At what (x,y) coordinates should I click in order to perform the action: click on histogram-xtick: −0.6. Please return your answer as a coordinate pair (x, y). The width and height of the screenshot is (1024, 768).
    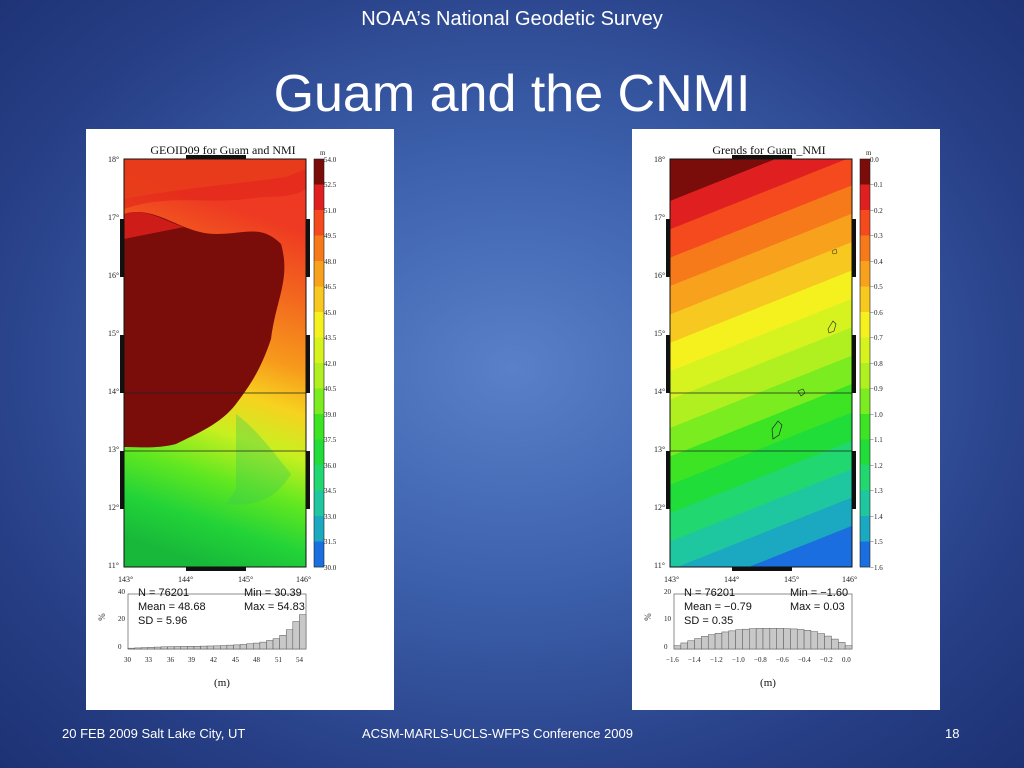
    Looking at the image, I should click on (782, 660).